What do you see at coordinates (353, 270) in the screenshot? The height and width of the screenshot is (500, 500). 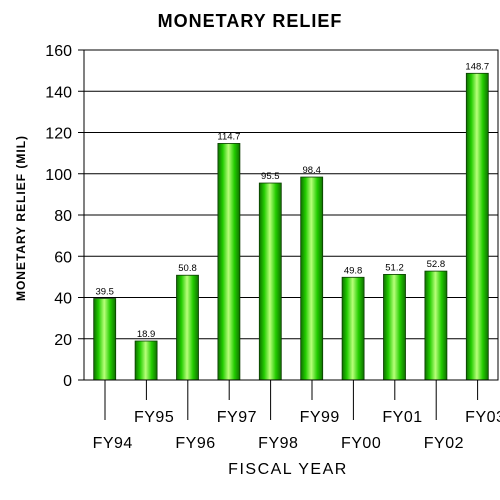 I see `data-label: 49.8` at bounding box center [353, 270].